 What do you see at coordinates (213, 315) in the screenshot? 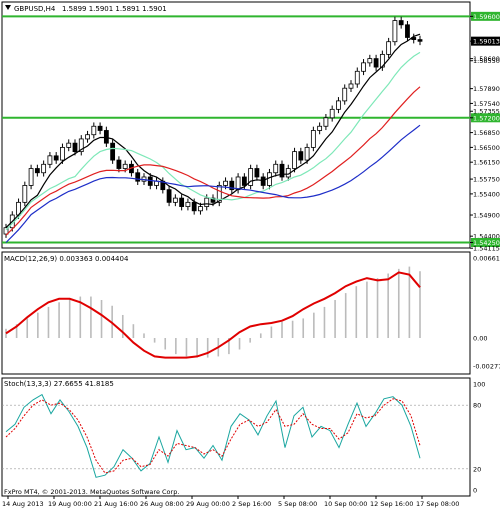
I see `macd-signal-line` at bounding box center [213, 315].